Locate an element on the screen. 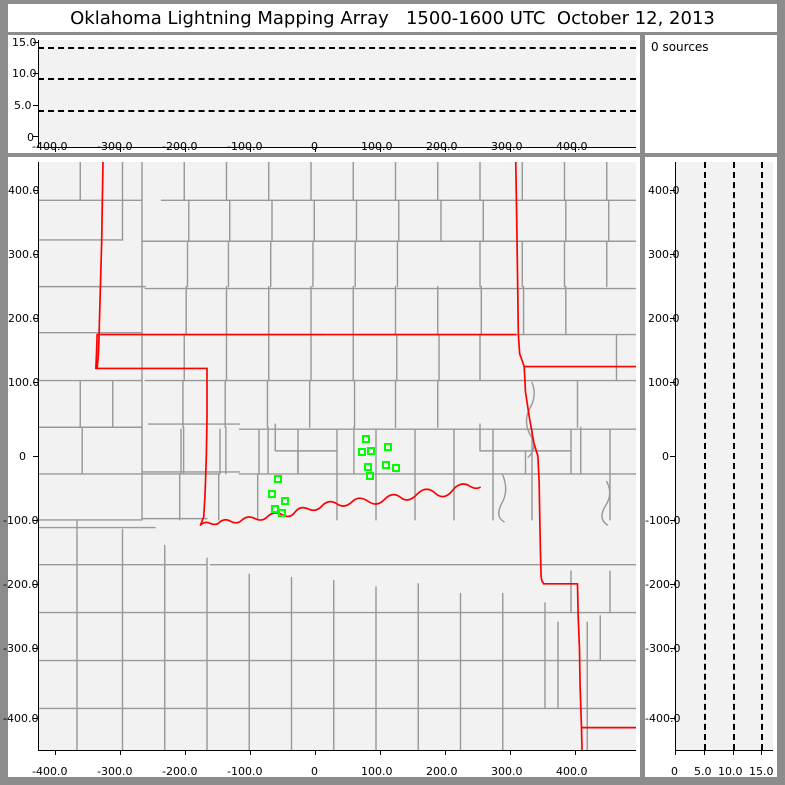 The image size is (785, 785). top-xtick-0: 0 is located at coordinates (314, 146).